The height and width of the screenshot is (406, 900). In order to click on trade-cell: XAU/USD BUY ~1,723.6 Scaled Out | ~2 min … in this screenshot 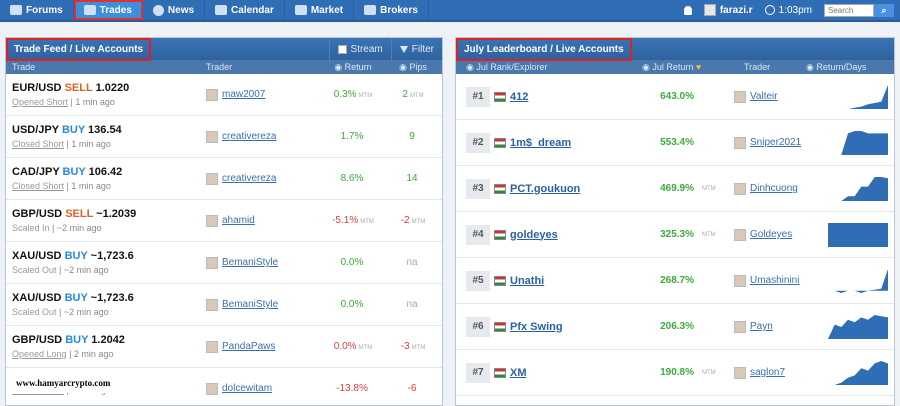, I will do `click(106, 262)`.